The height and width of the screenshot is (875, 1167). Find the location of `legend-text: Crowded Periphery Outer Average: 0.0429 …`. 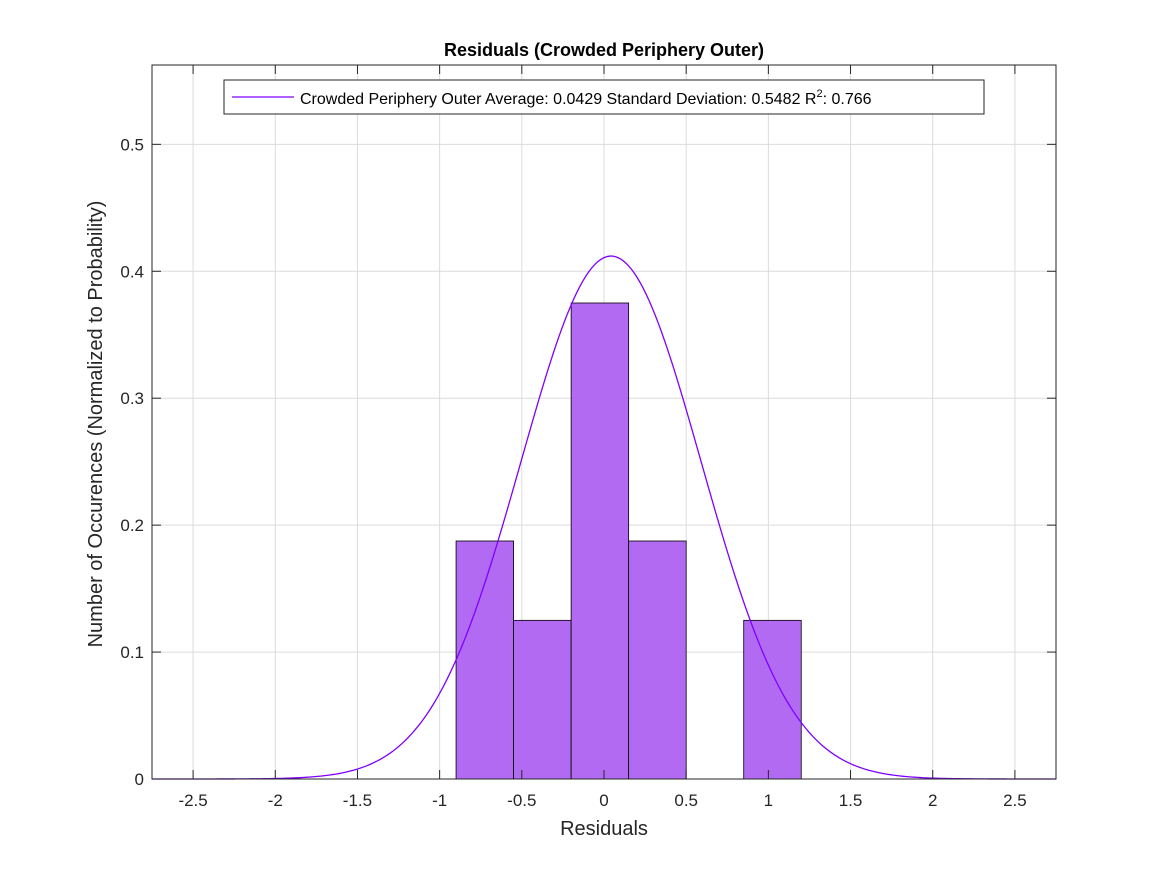

legend-text: Crowded Periphery Outer Average: 0.0429 … is located at coordinates (558, 99).